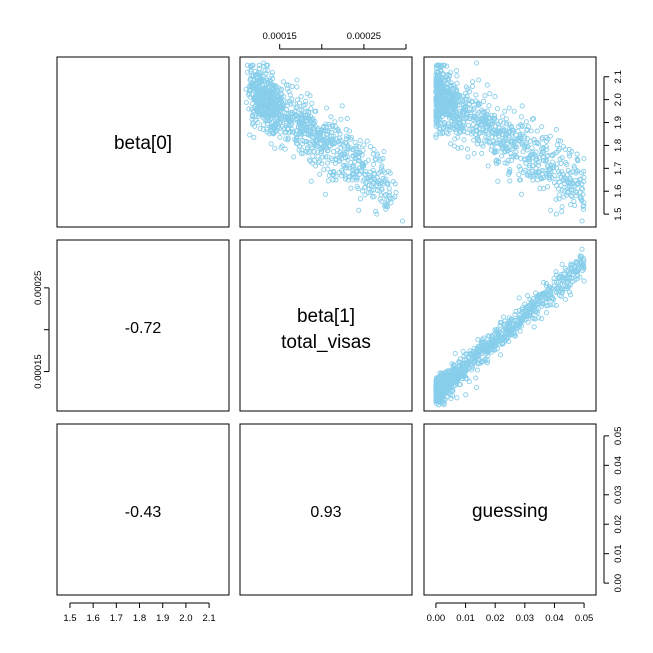 The width and height of the screenshot is (653, 653). Describe the element at coordinates (326, 342) in the screenshot. I see `diag-label-beta1-line2: total_visas` at that location.